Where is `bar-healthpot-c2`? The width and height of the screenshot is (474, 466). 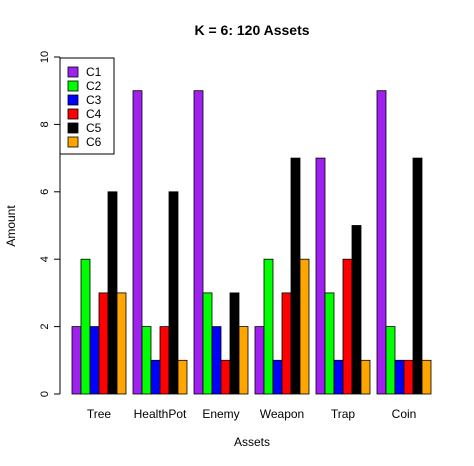
bar-healthpot-c2 is located at coordinates (146, 360).